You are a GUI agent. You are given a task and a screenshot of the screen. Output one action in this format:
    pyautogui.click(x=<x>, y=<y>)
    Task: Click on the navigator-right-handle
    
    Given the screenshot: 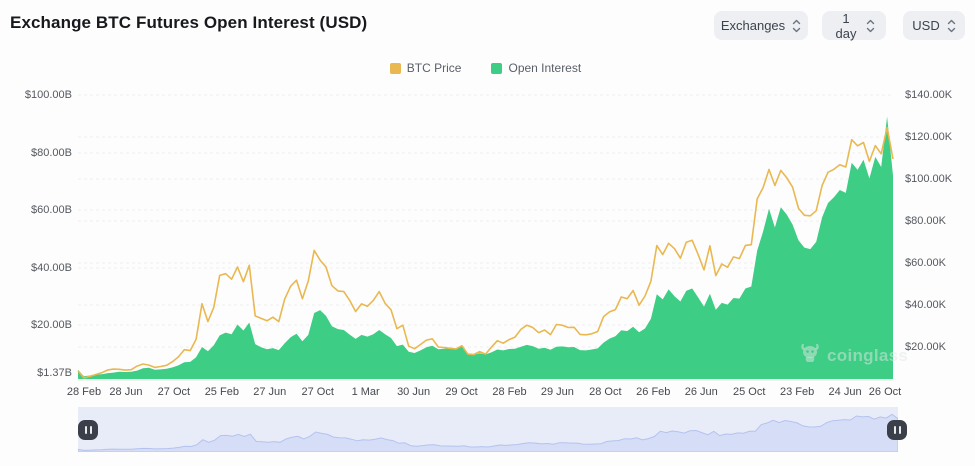 What is the action you would take?
    pyautogui.click(x=897, y=430)
    